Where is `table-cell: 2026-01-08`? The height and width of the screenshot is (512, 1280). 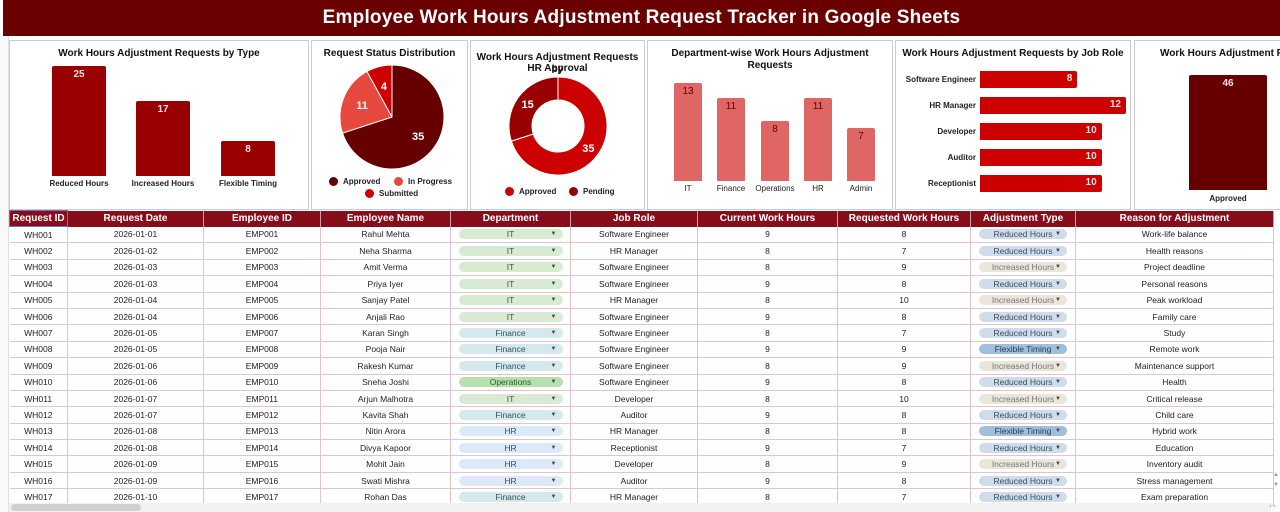 table-cell: 2026-01-08 is located at coordinates (135, 448).